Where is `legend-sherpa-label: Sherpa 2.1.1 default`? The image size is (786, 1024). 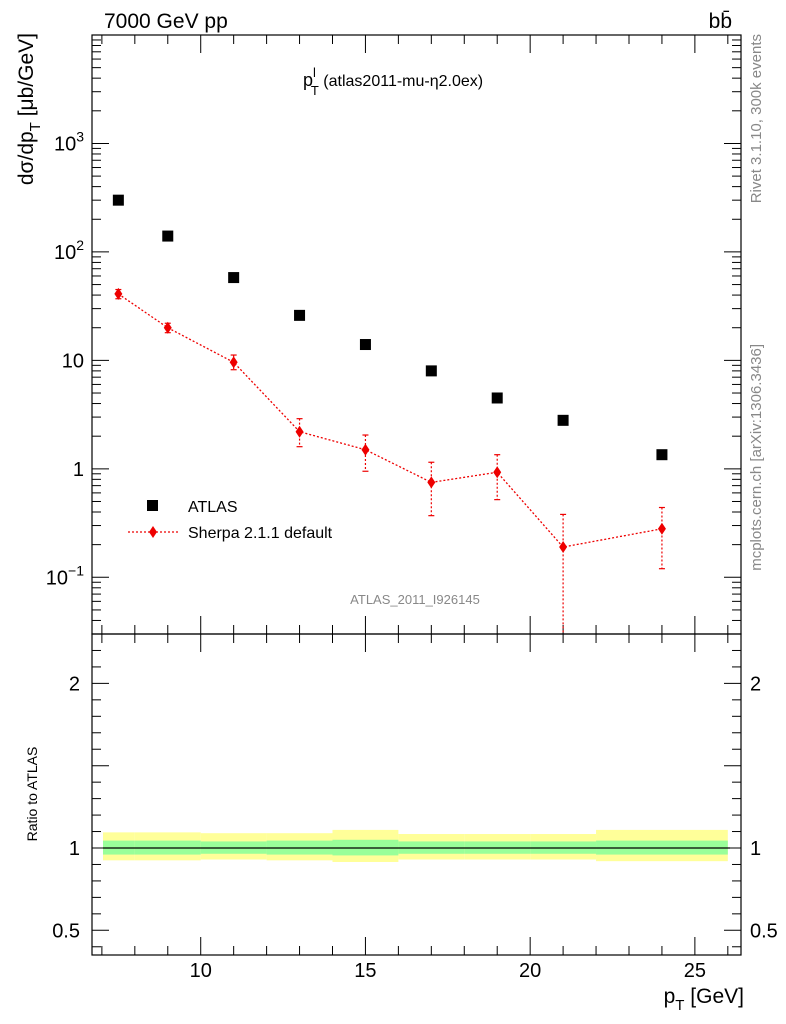 legend-sherpa-label: Sherpa 2.1.1 default is located at coordinates (260, 533).